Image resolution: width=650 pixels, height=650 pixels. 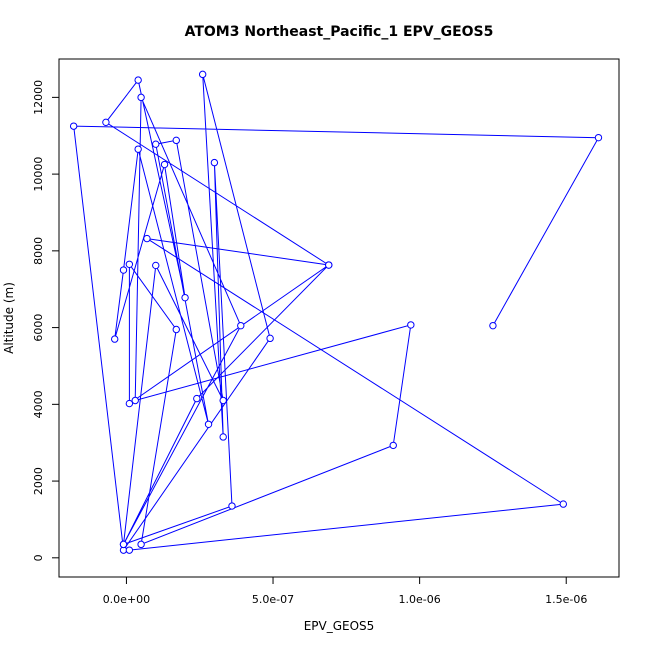 I want to click on y-tick-label: 6000, so click(x=38, y=328).